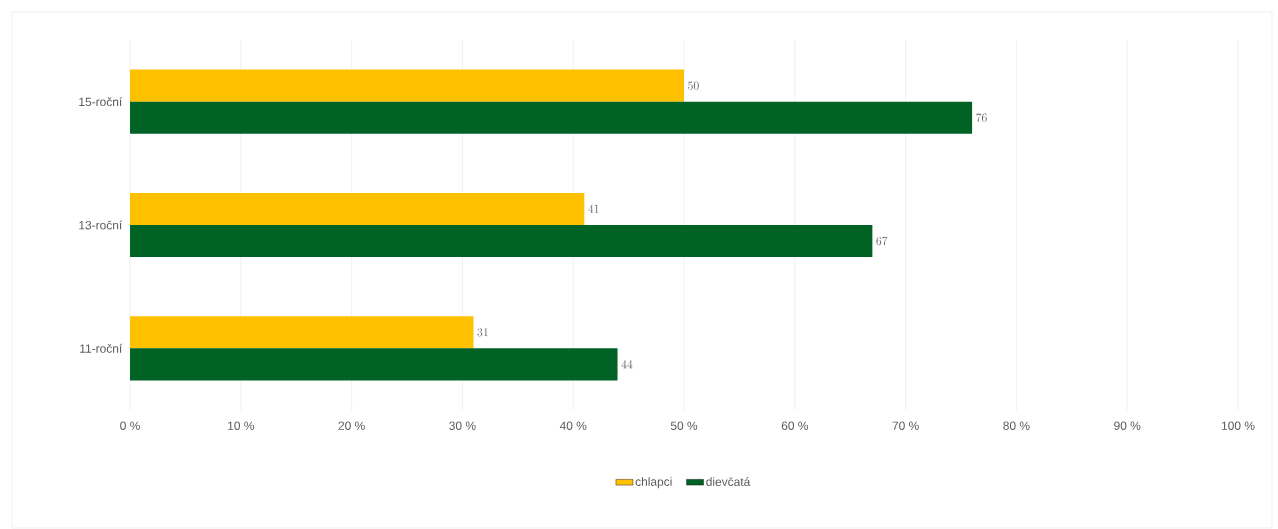  Describe the element at coordinates (351, 425) in the screenshot. I see `x-tick-label: 20 %` at that location.